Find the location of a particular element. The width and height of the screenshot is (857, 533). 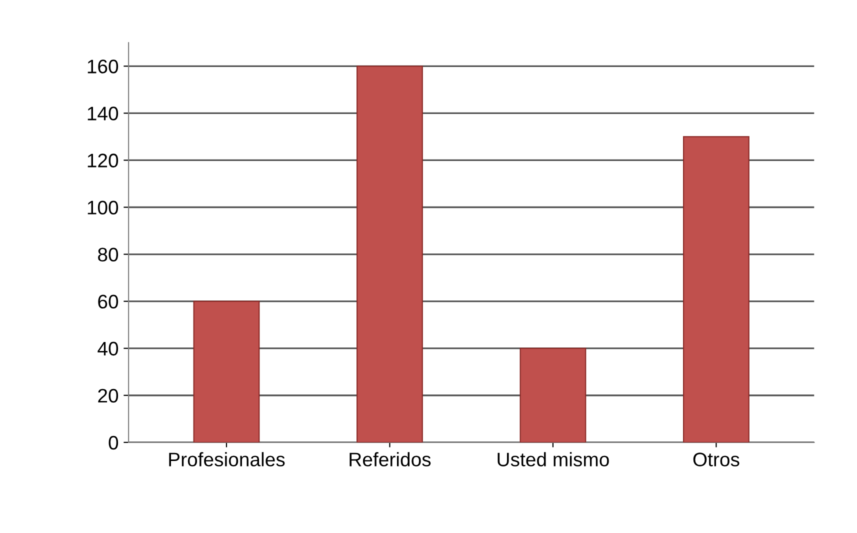

x-tick-label: Referidos is located at coordinates (390, 459).